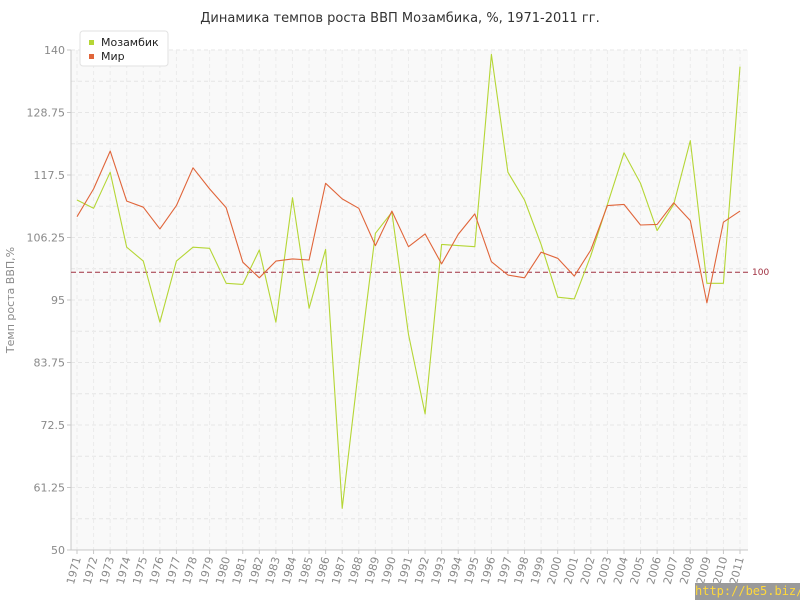  What do you see at coordinates (58, 550) in the screenshot?
I see `y-tick-label: 50` at bounding box center [58, 550].